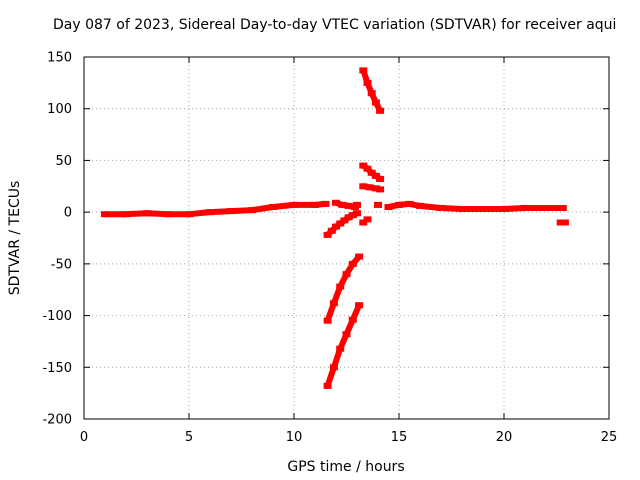 The image size is (640, 480). Describe the element at coordinates (399, 437) in the screenshot. I see `x-tick-label: 15` at that location.